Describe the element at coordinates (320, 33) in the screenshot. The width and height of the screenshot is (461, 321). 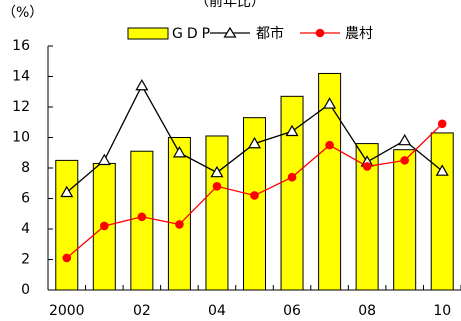
I see `legend-marker-noson` at that location.